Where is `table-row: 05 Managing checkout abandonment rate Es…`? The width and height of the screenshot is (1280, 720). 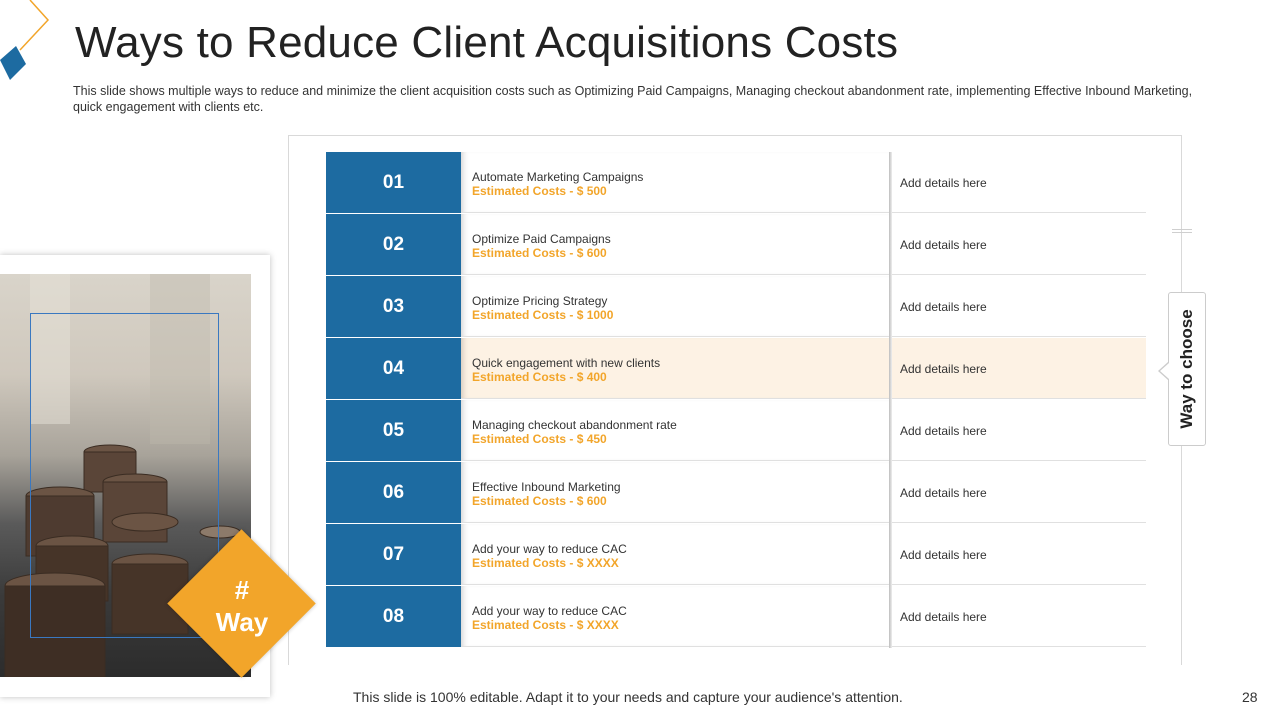
table-row: 05 Managing checkout abandonment rate Es… is located at coordinates (736, 431).